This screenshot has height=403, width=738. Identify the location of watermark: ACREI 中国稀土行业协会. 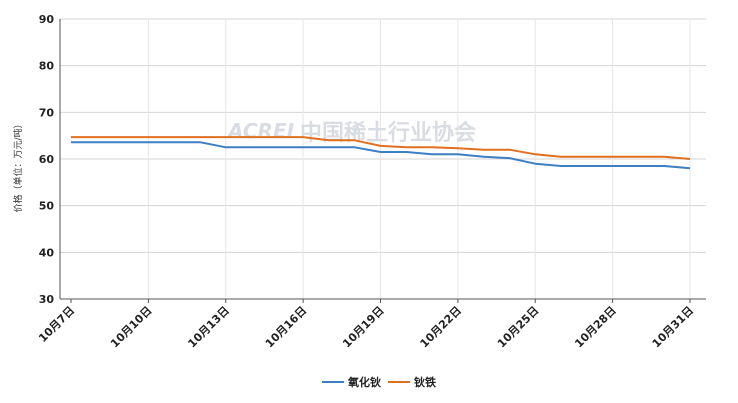
(351, 132).